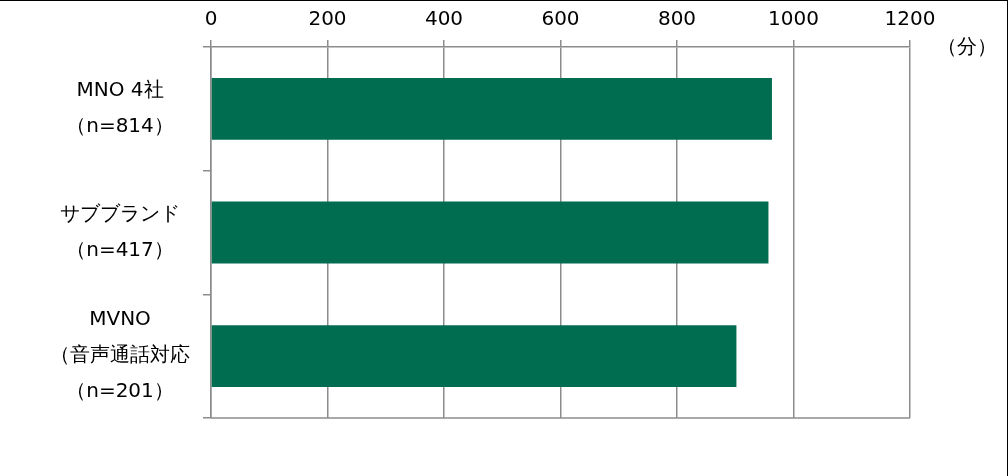 The image size is (1008, 476). What do you see at coordinates (211, 18) in the screenshot?
I see `x-tick-label: 0` at bounding box center [211, 18].